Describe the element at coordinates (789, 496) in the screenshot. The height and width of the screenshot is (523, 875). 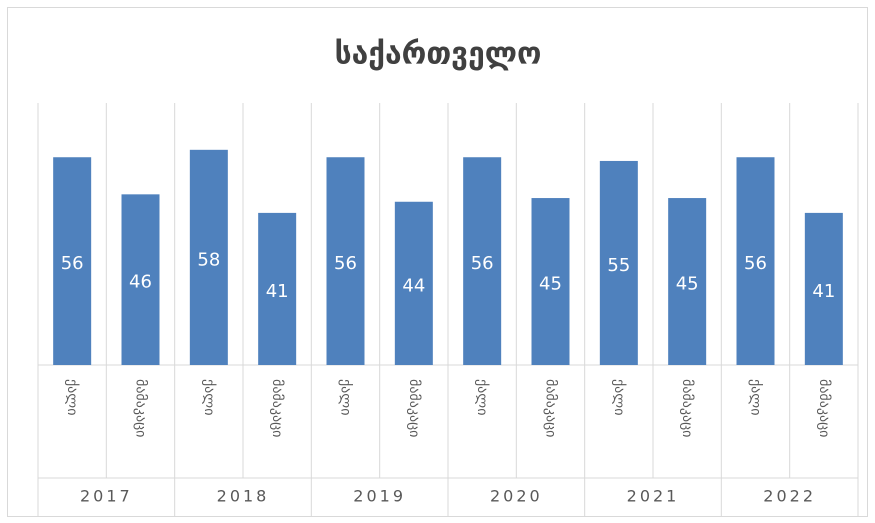
I see `group-label: 2022` at that location.